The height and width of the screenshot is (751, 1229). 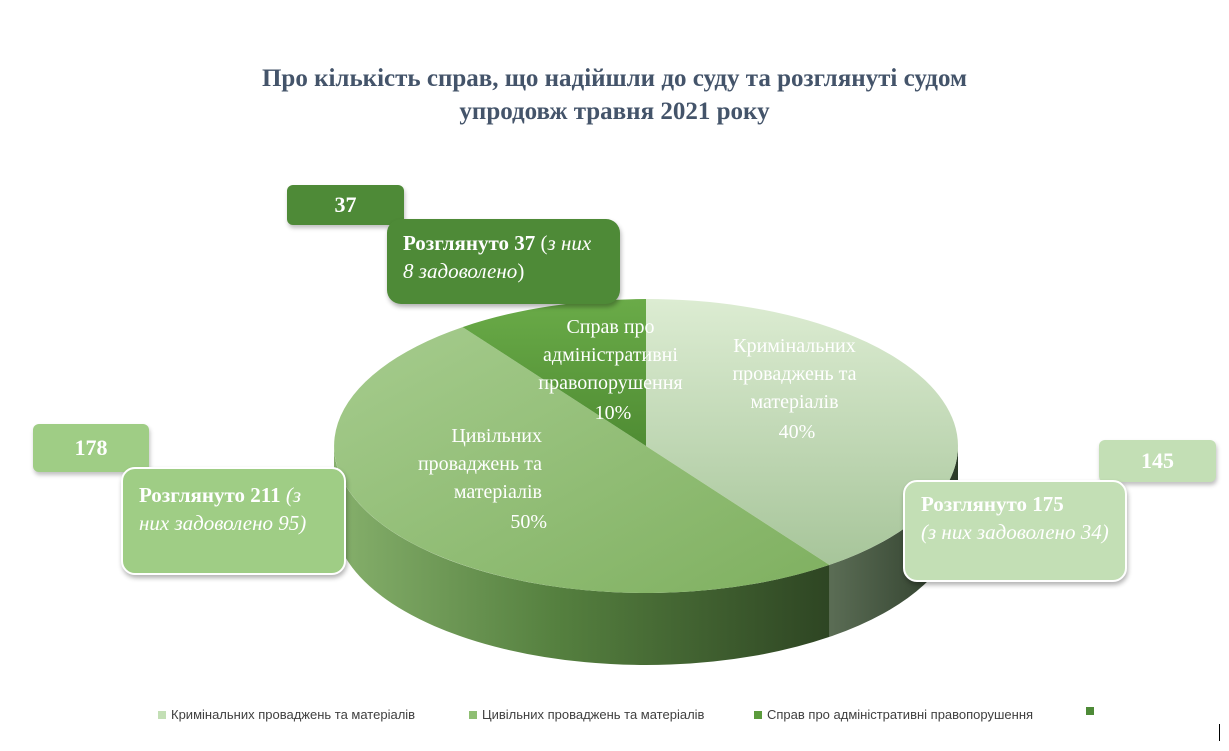 What do you see at coordinates (223, 509) in the screenshot?
I see `callout-civil-italic: (з них задоволено 95)` at bounding box center [223, 509].